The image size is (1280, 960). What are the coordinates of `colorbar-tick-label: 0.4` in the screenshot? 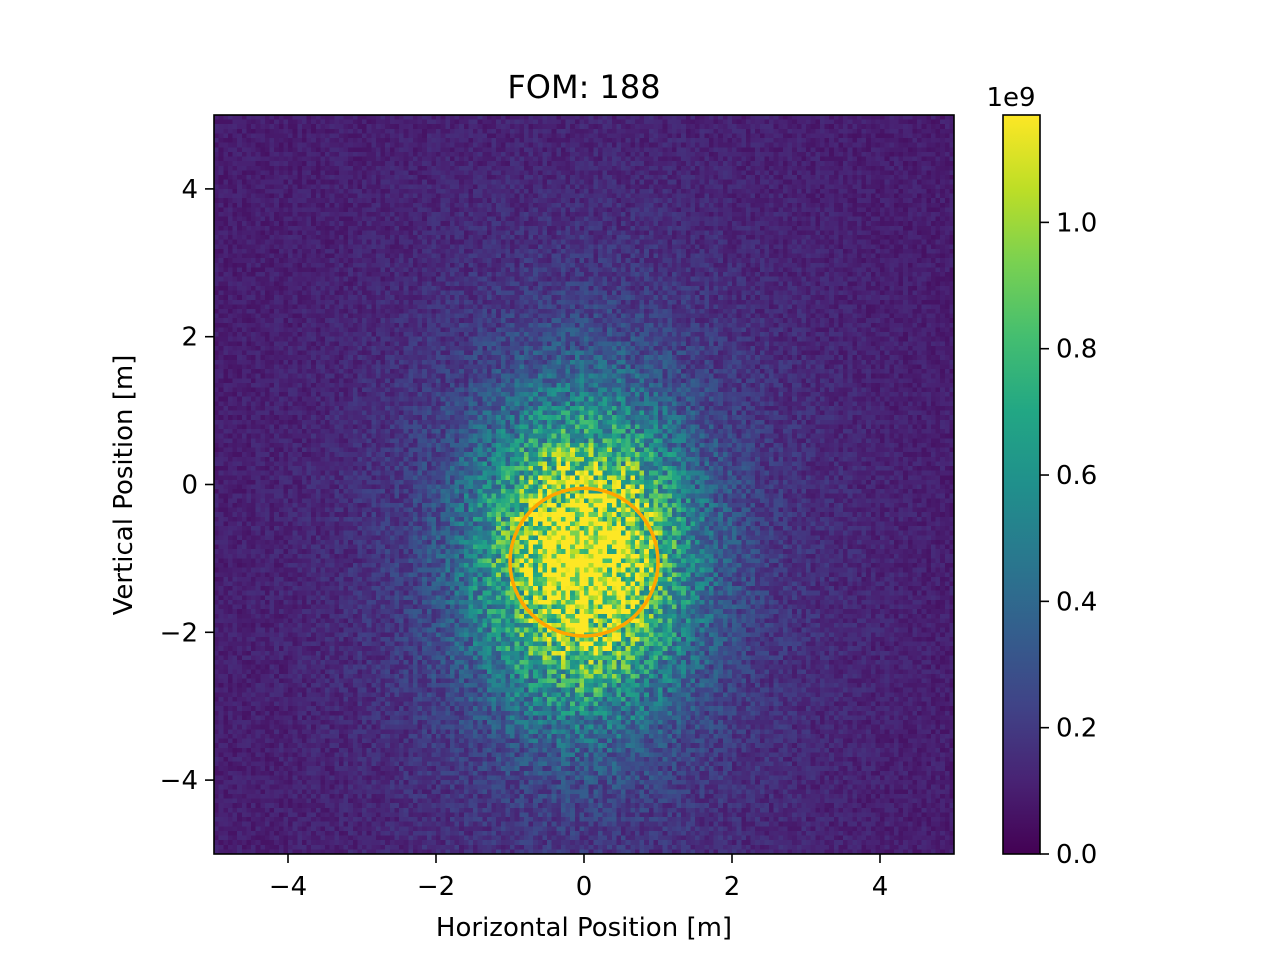 It's located at (1076, 602).